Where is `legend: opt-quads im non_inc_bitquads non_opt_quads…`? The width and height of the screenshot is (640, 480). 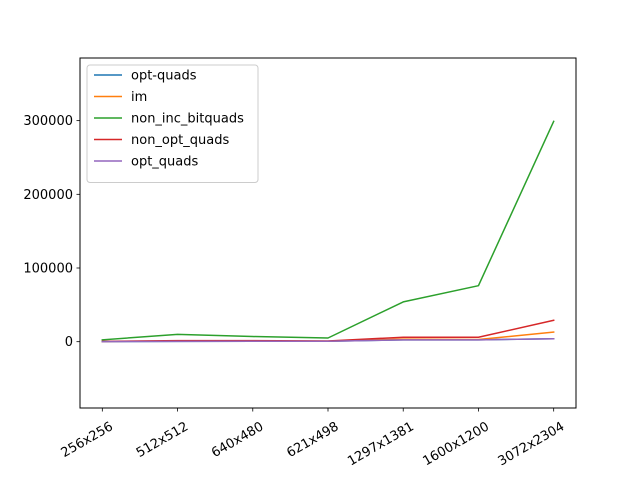
legend: opt-quads im non_inc_bitquads non_opt_quads… is located at coordinates (172, 123).